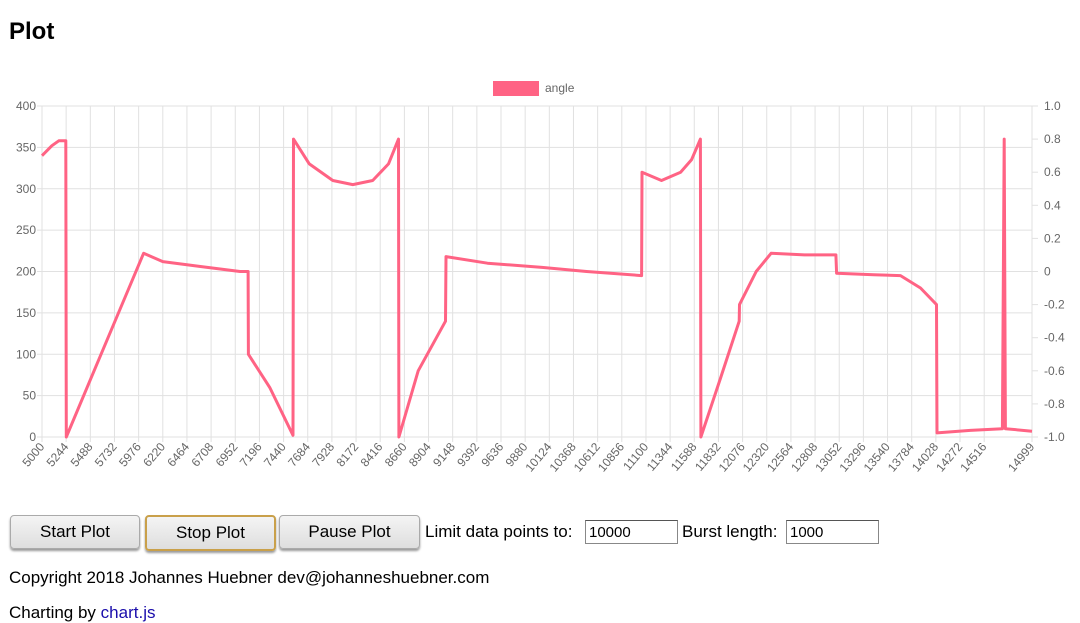 The height and width of the screenshot is (623, 1080). Describe the element at coordinates (468, 455) in the screenshot. I see `x-tick-label: 9392` at that location.